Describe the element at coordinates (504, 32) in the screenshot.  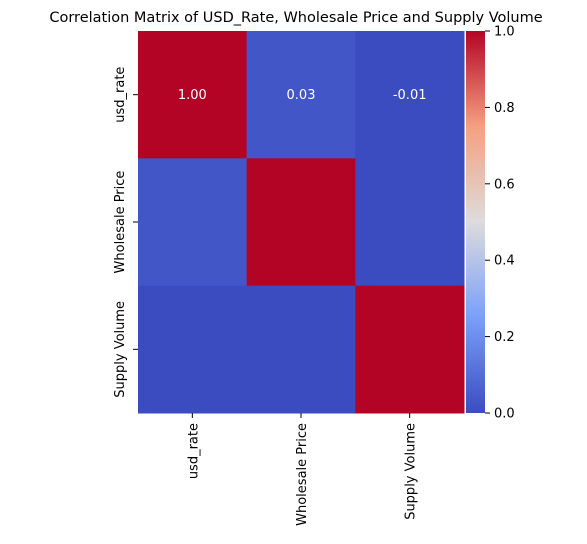
I see `colorbar-tick-label: 1.0` at that location.